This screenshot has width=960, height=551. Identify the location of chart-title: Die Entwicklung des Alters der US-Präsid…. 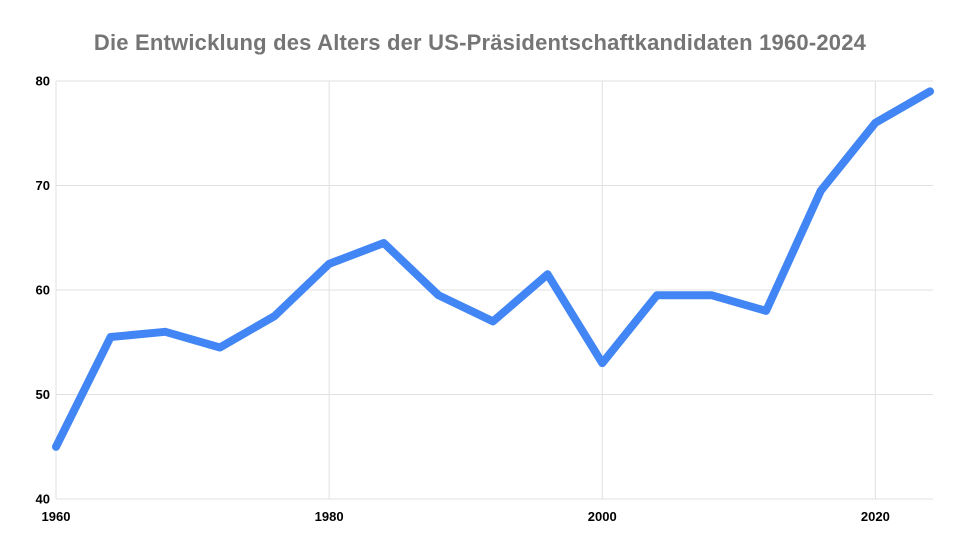
(480, 42).